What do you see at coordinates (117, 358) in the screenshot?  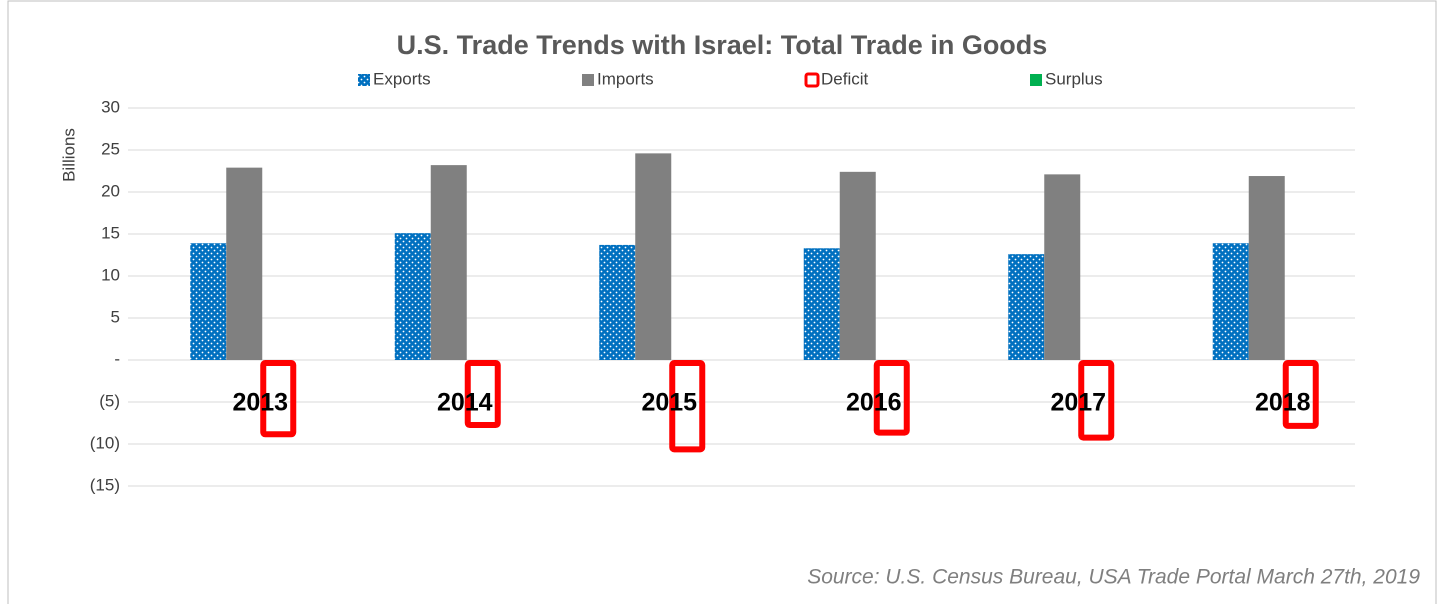 I see `y-tick-label: -` at bounding box center [117, 358].